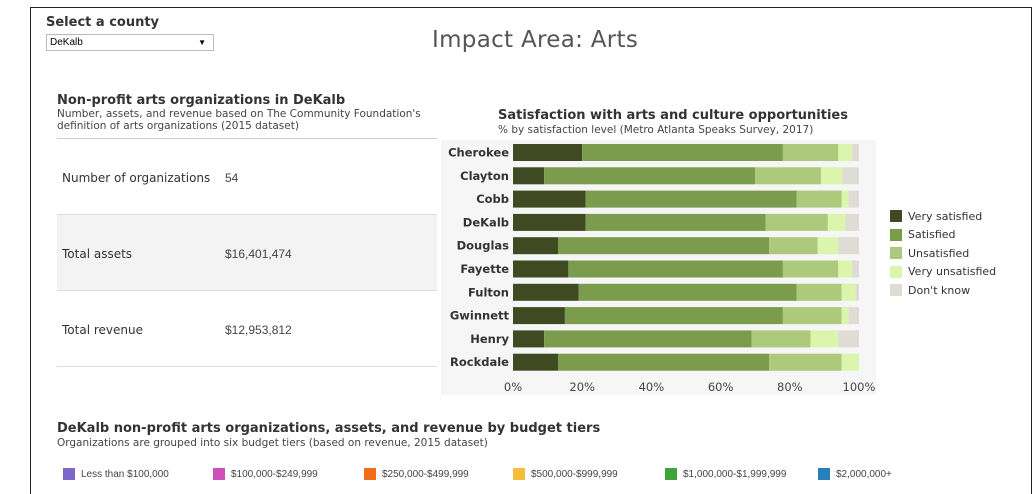 The width and height of the screenshot is (1034, 494). Describe the element at coordinates (489, 339) in the screenshot. I see `category-label: Henry` at that location.